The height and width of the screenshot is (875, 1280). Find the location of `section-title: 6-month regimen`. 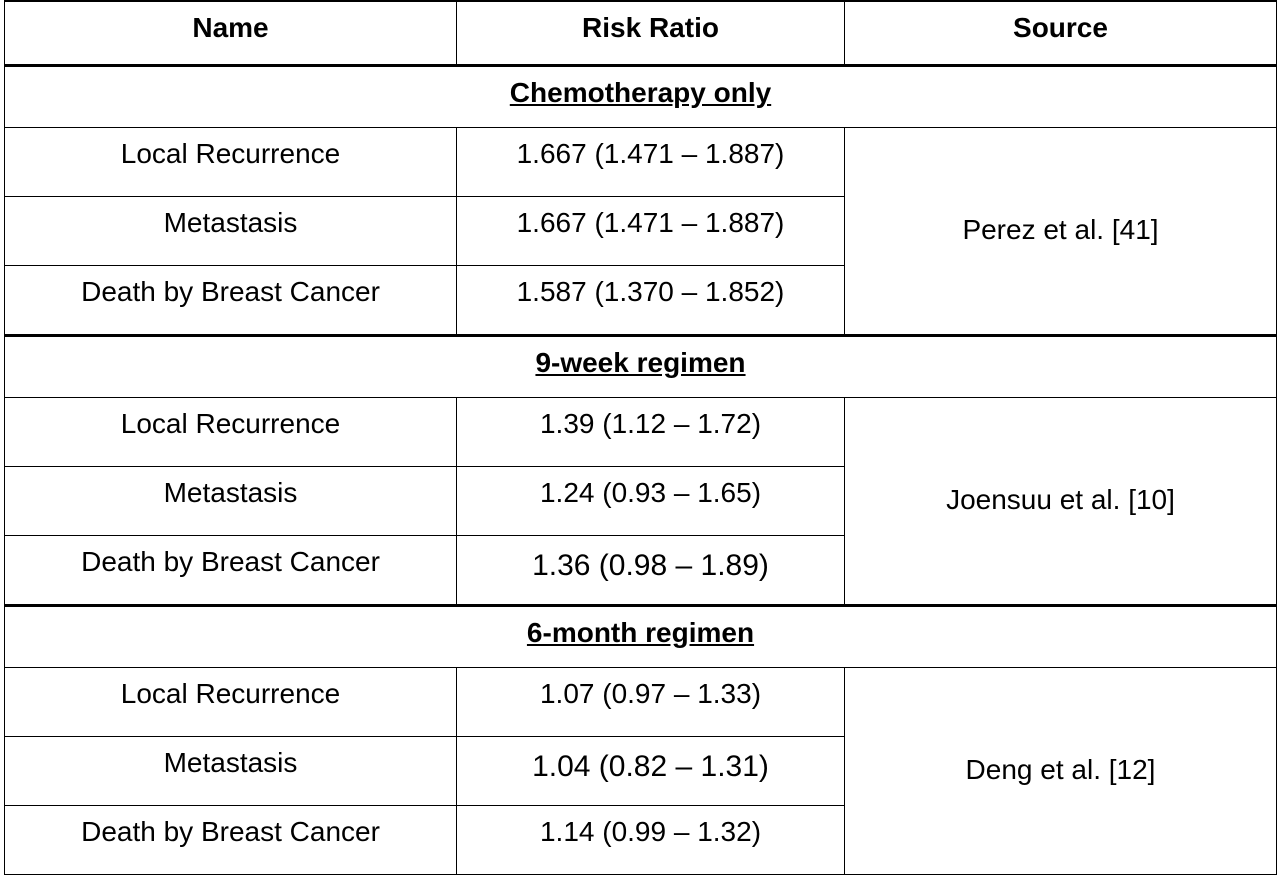

section-title: 6-month regimen is located at coordinates (640, 636).